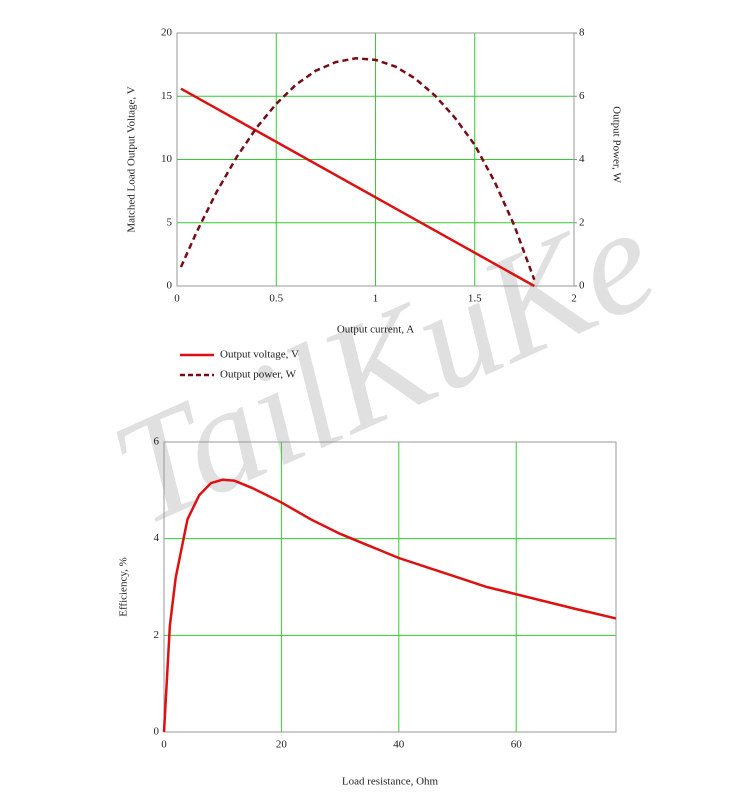 The image size is (750, 800). Describe the element at coordinates (517, 745) in the screenshot. I see `x-tick-label: 60` at that location.